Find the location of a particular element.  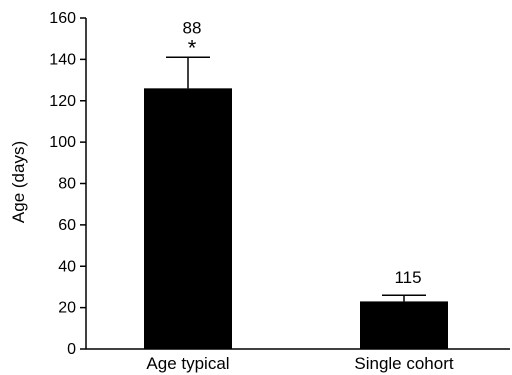

y-axis-ticks: 0 20 40 60 80 100 120 140 160 is located at coordinates (67, 184).